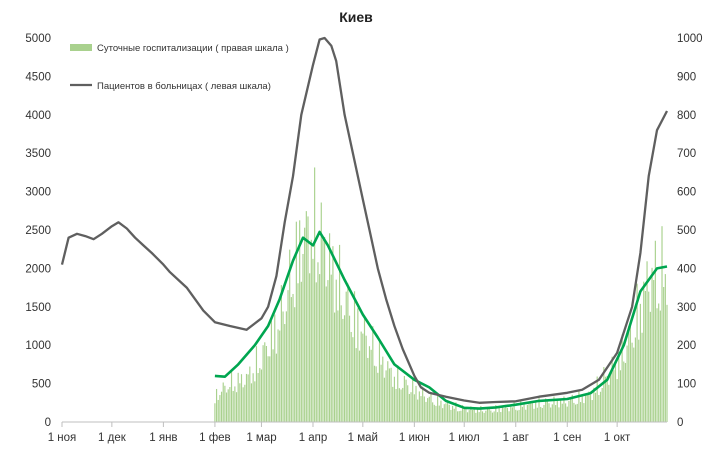 This screenshot has width=713, height=453. What do you see at coordinates (680, 423) in the screenshot?
I see `right-axis-tick-label: 0` at bounding box center [680, 423].